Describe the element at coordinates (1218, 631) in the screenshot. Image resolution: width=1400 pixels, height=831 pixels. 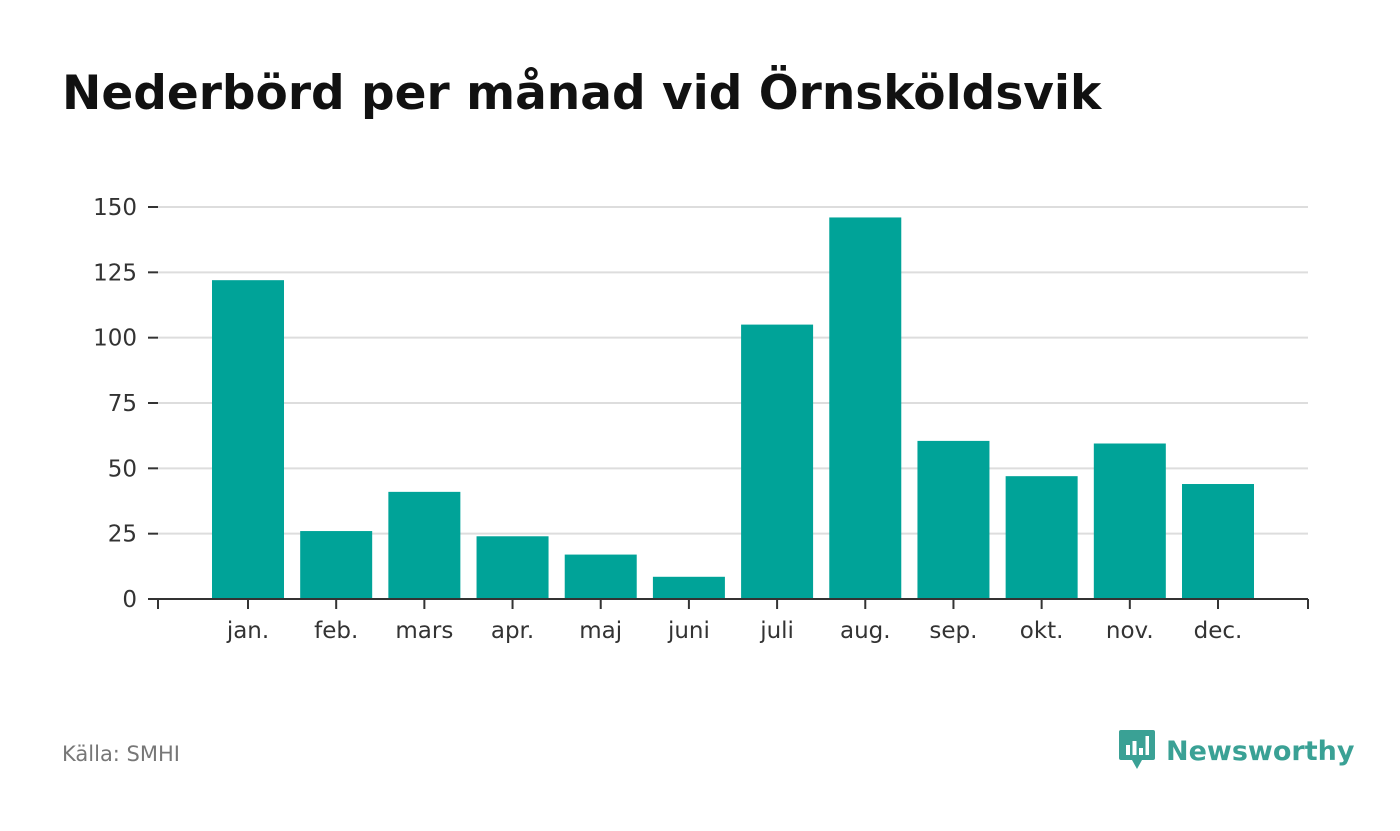
I see `x-tick-label: dec.` at that location.